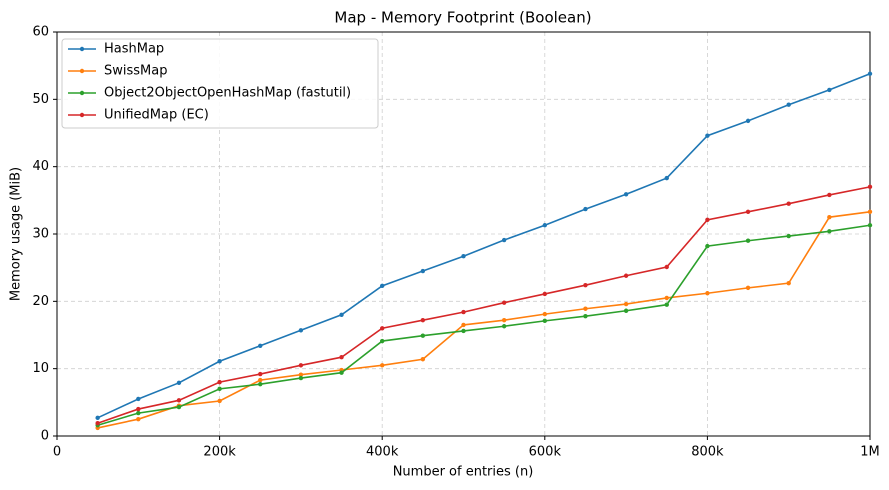  Describe the element at coordinates (545, 452) in the screenshot. I see `x-tick-label: 600k` at that location.